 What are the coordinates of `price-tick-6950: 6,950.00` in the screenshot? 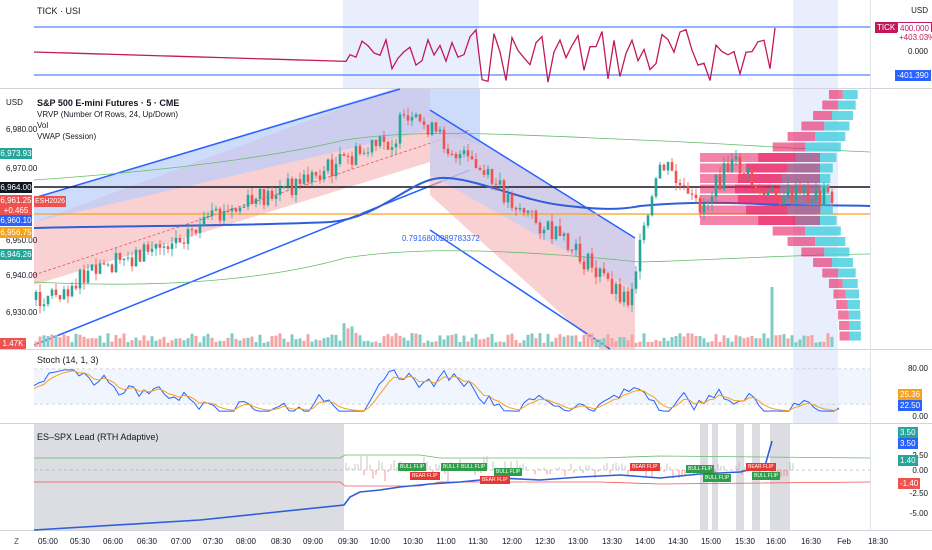 It's located at (22, 240).